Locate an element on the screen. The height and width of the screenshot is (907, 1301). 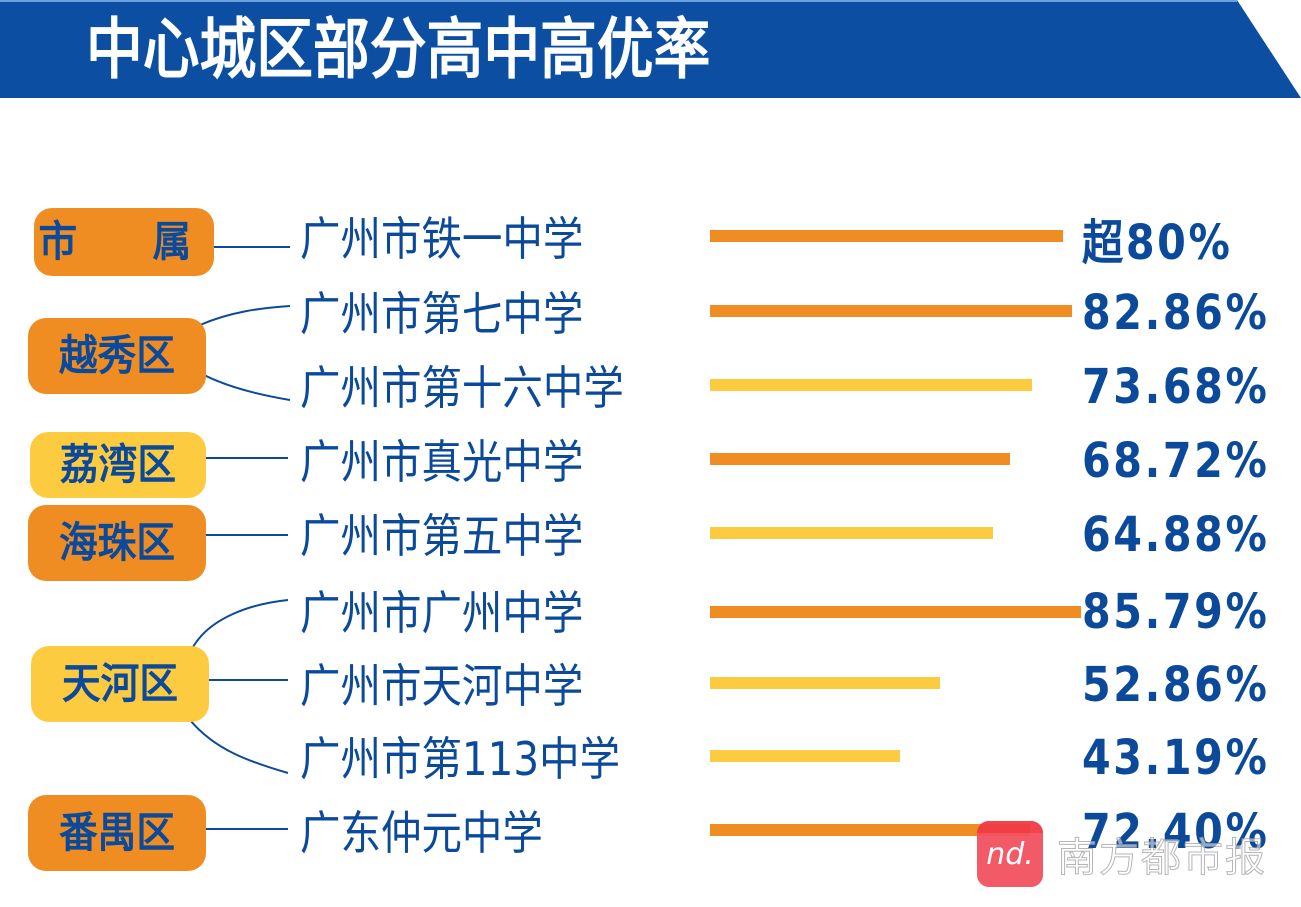
district-label: 番禺区 is located at coordinates (117, 832).